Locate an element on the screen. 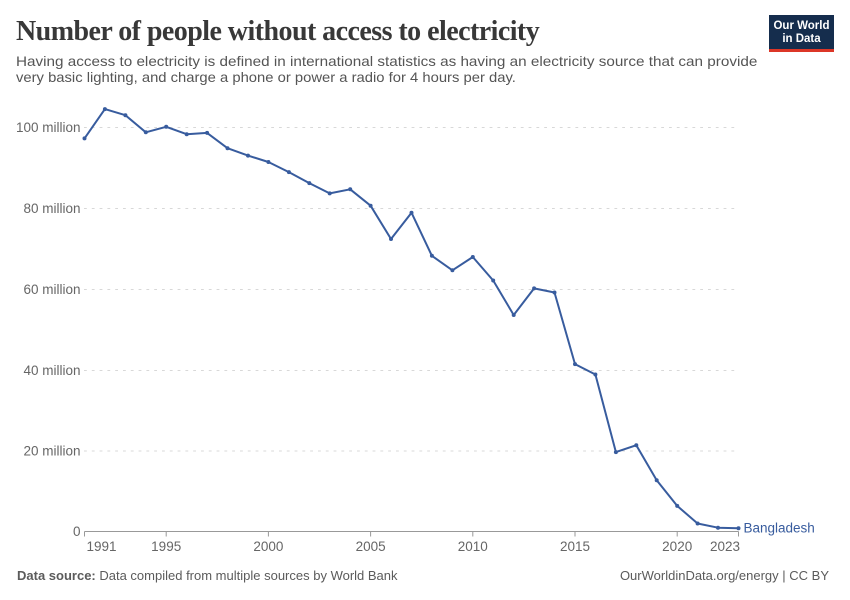  svg-text: 2023 is located at coordinates (725, 546).